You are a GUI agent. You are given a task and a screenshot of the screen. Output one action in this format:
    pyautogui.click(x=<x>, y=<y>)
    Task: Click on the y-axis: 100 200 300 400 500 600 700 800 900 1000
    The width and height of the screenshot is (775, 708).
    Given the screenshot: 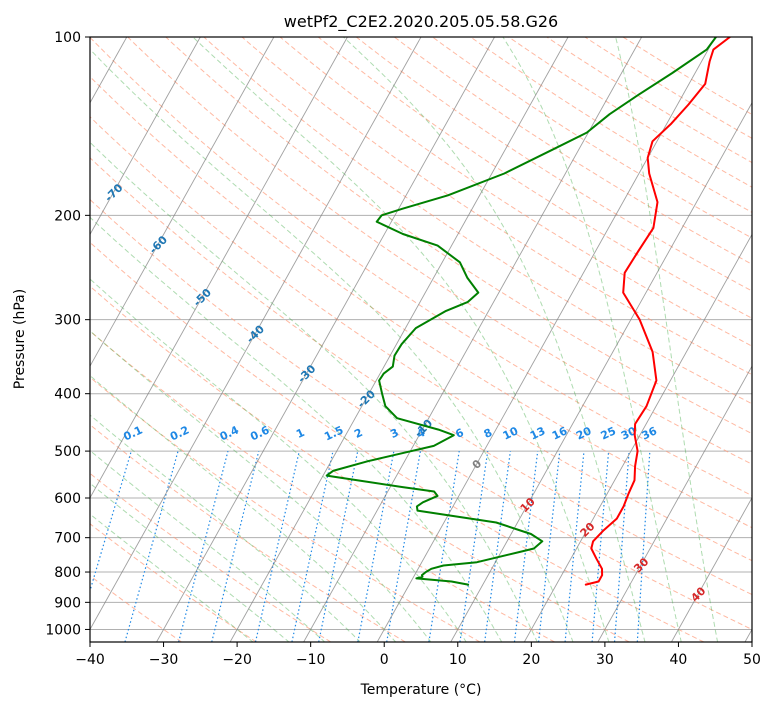 What is the action you would take?
    pyautogui.click(x=67, y=334)
    